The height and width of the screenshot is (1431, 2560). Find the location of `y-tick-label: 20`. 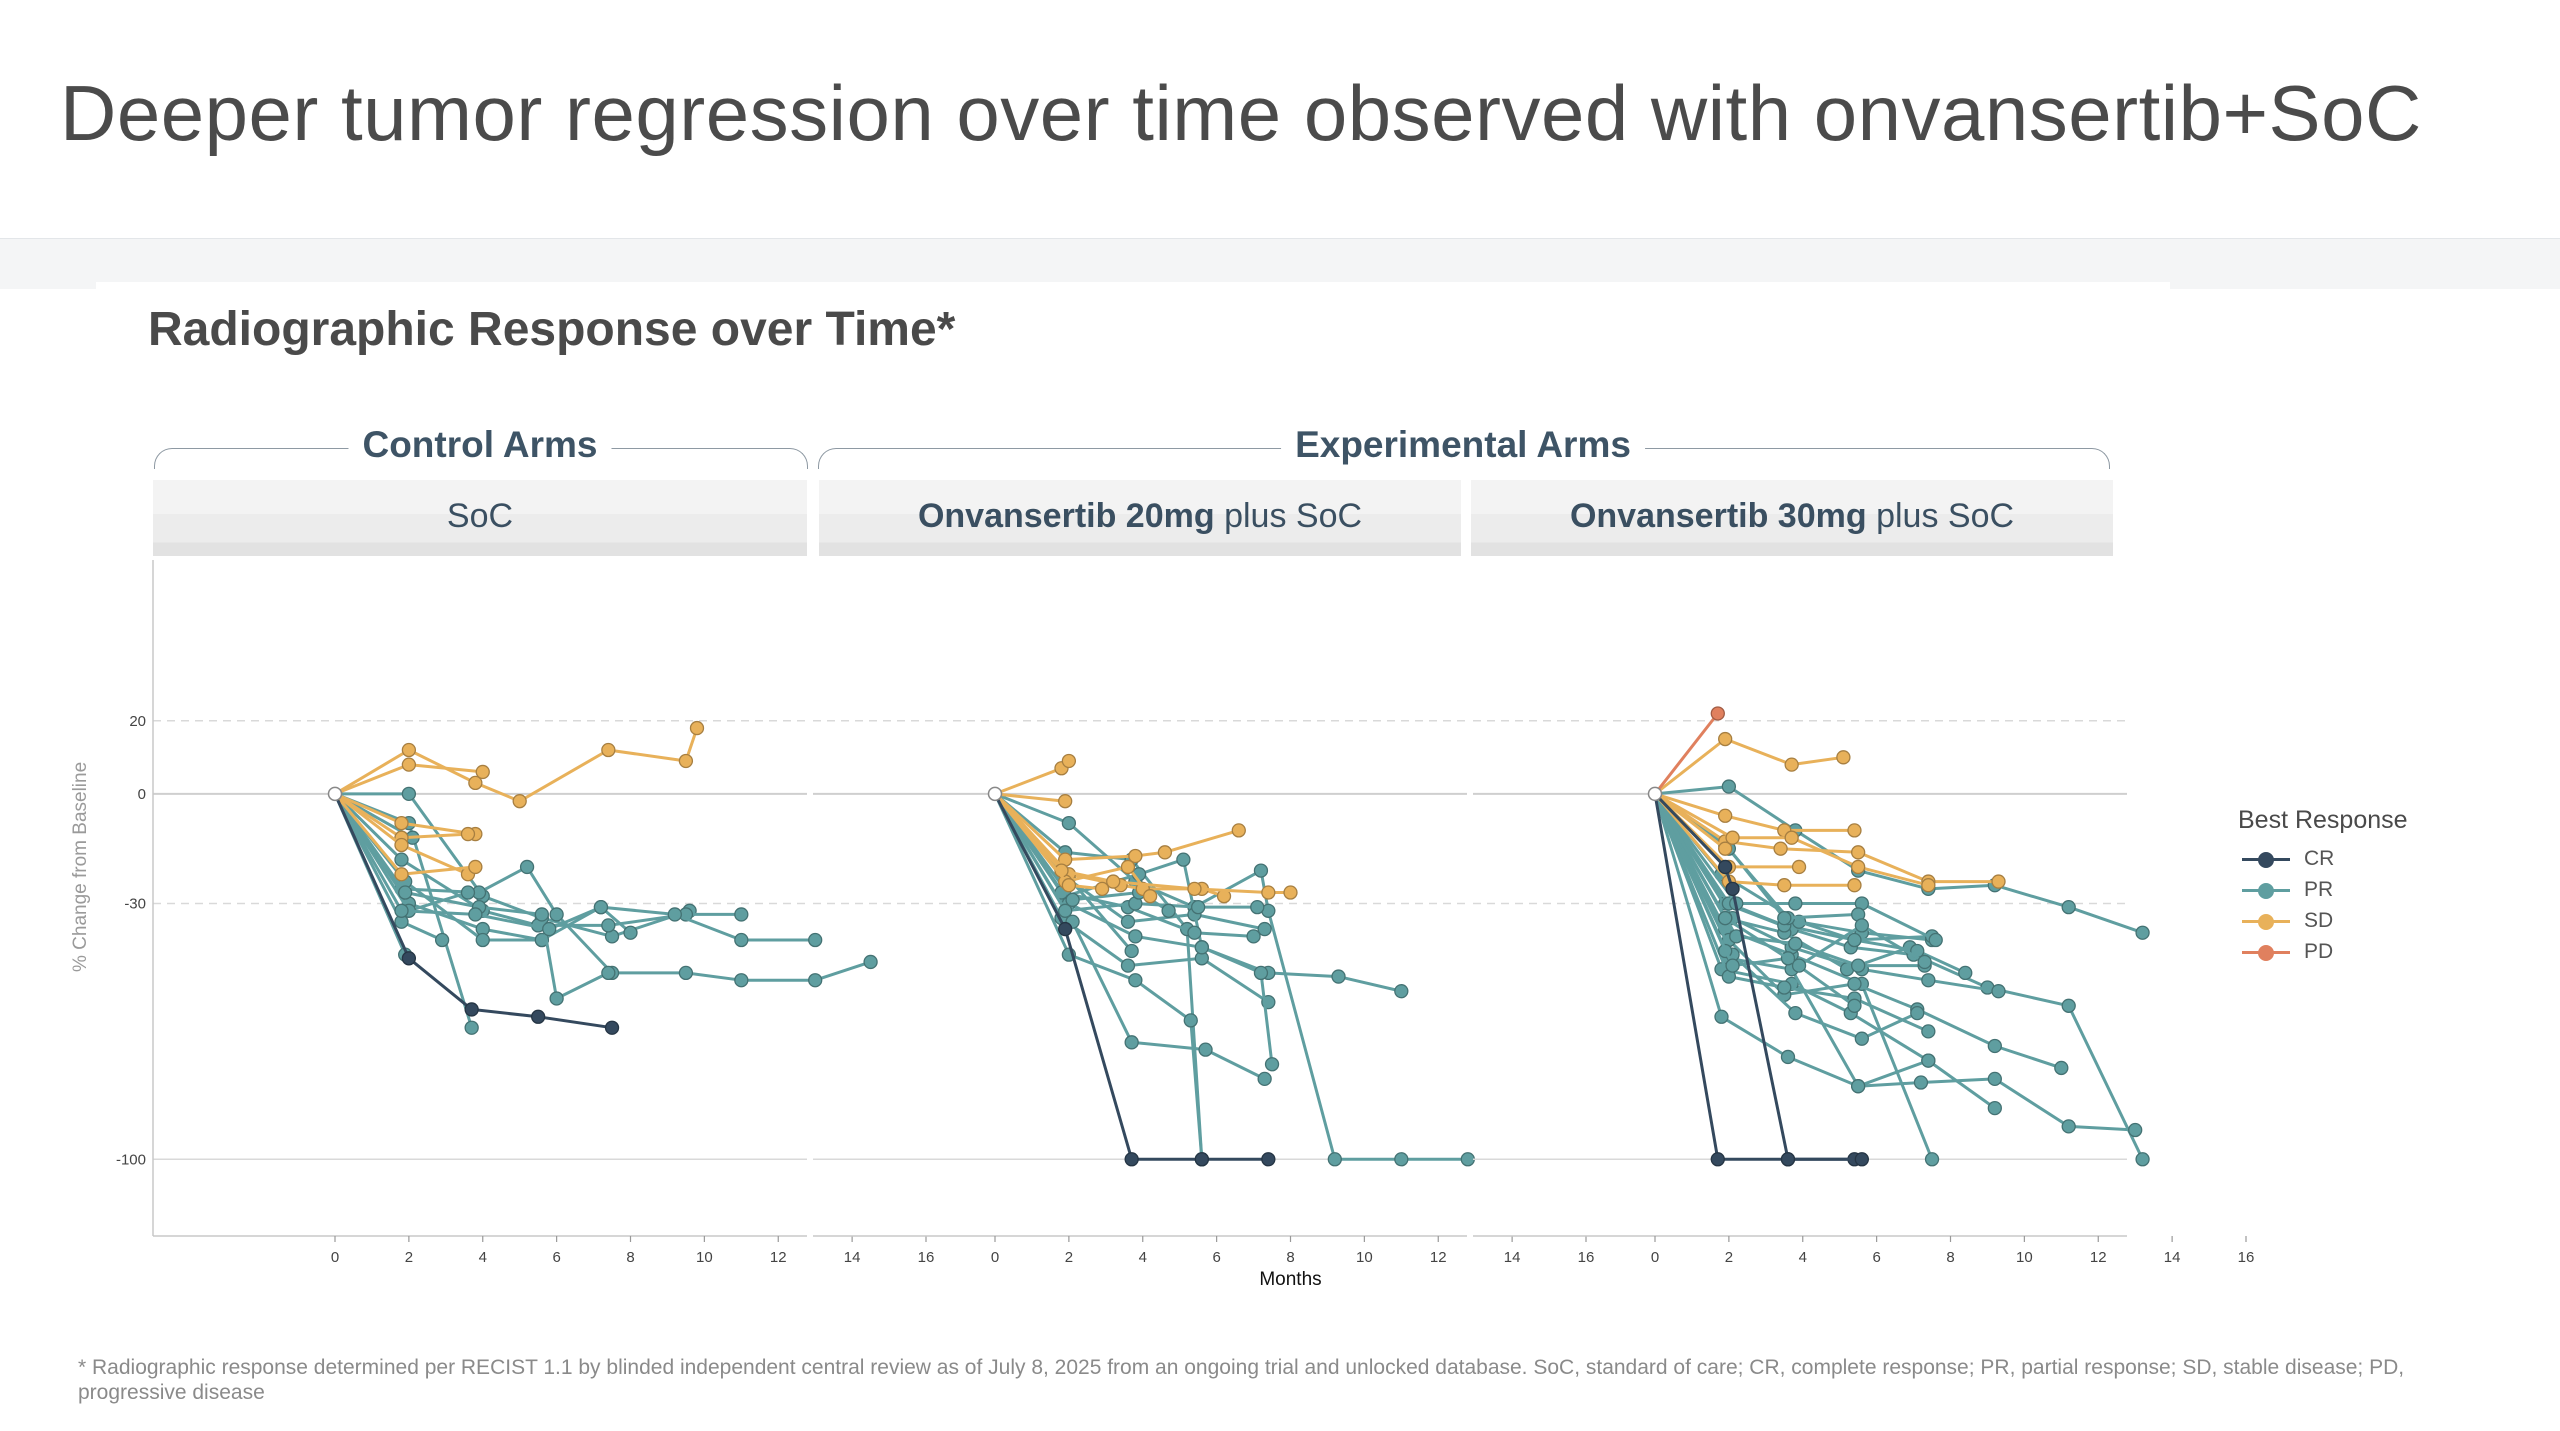

y-tick-label: 20 is located at coordinates (137, 721).